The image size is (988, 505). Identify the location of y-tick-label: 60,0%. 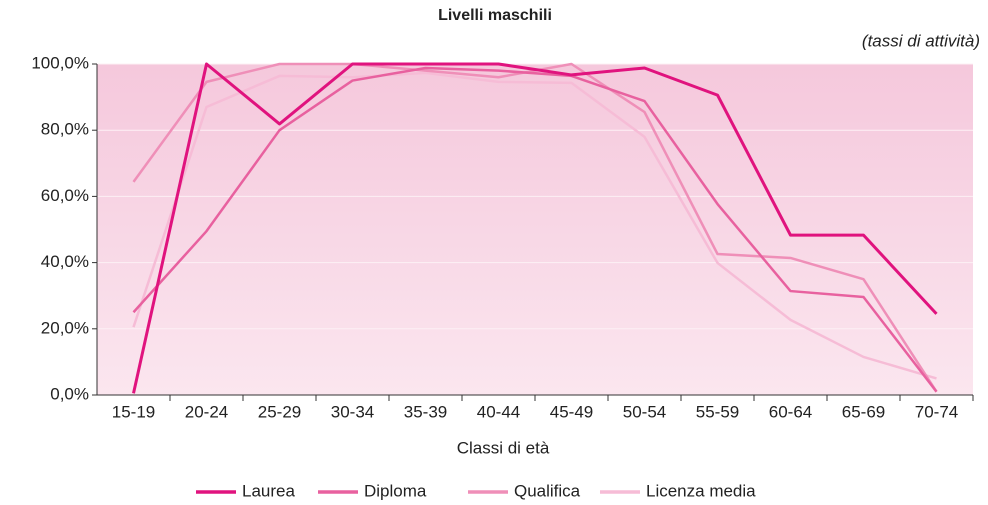
(65, 195).